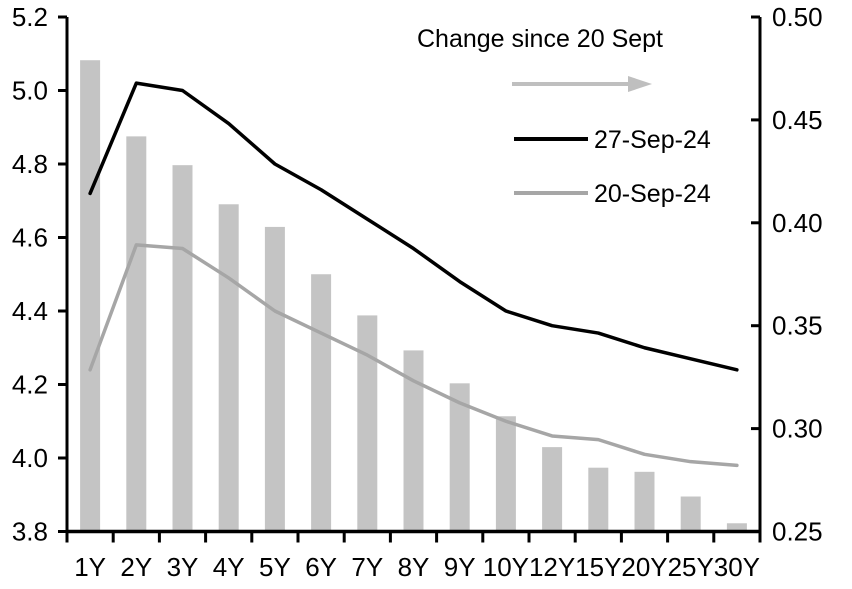 The image size is (852, 589). Describe the element at coordinates (459, 457) in the screenshot. I see `bar-9Y` at that location.